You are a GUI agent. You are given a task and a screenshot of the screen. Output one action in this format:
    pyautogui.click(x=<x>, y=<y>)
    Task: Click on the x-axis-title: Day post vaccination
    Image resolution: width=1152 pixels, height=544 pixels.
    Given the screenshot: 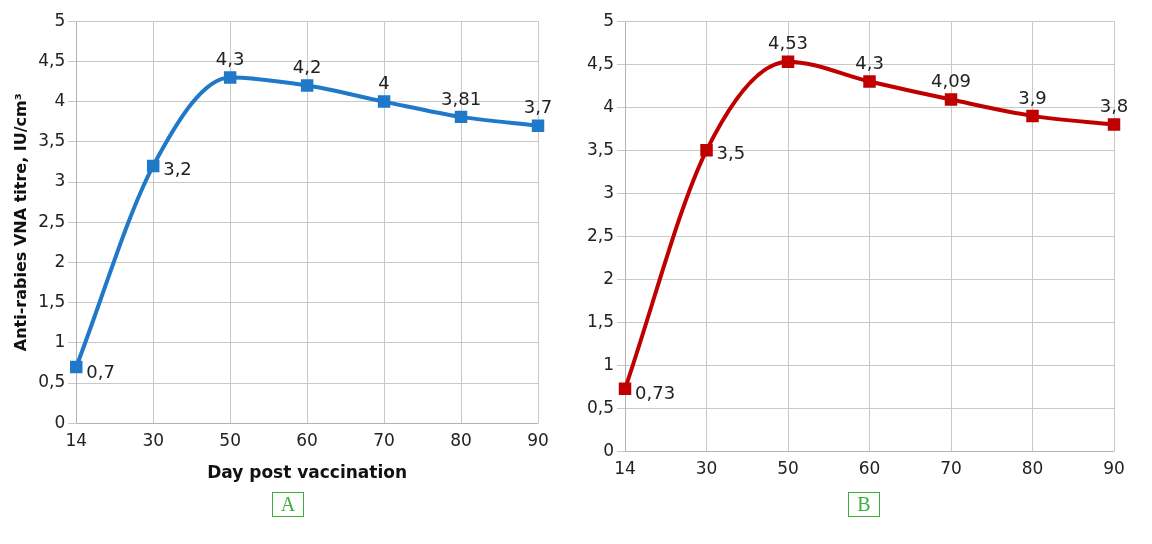 What is the action you would take?
    pyautogui.click(x=307, y=472)
    